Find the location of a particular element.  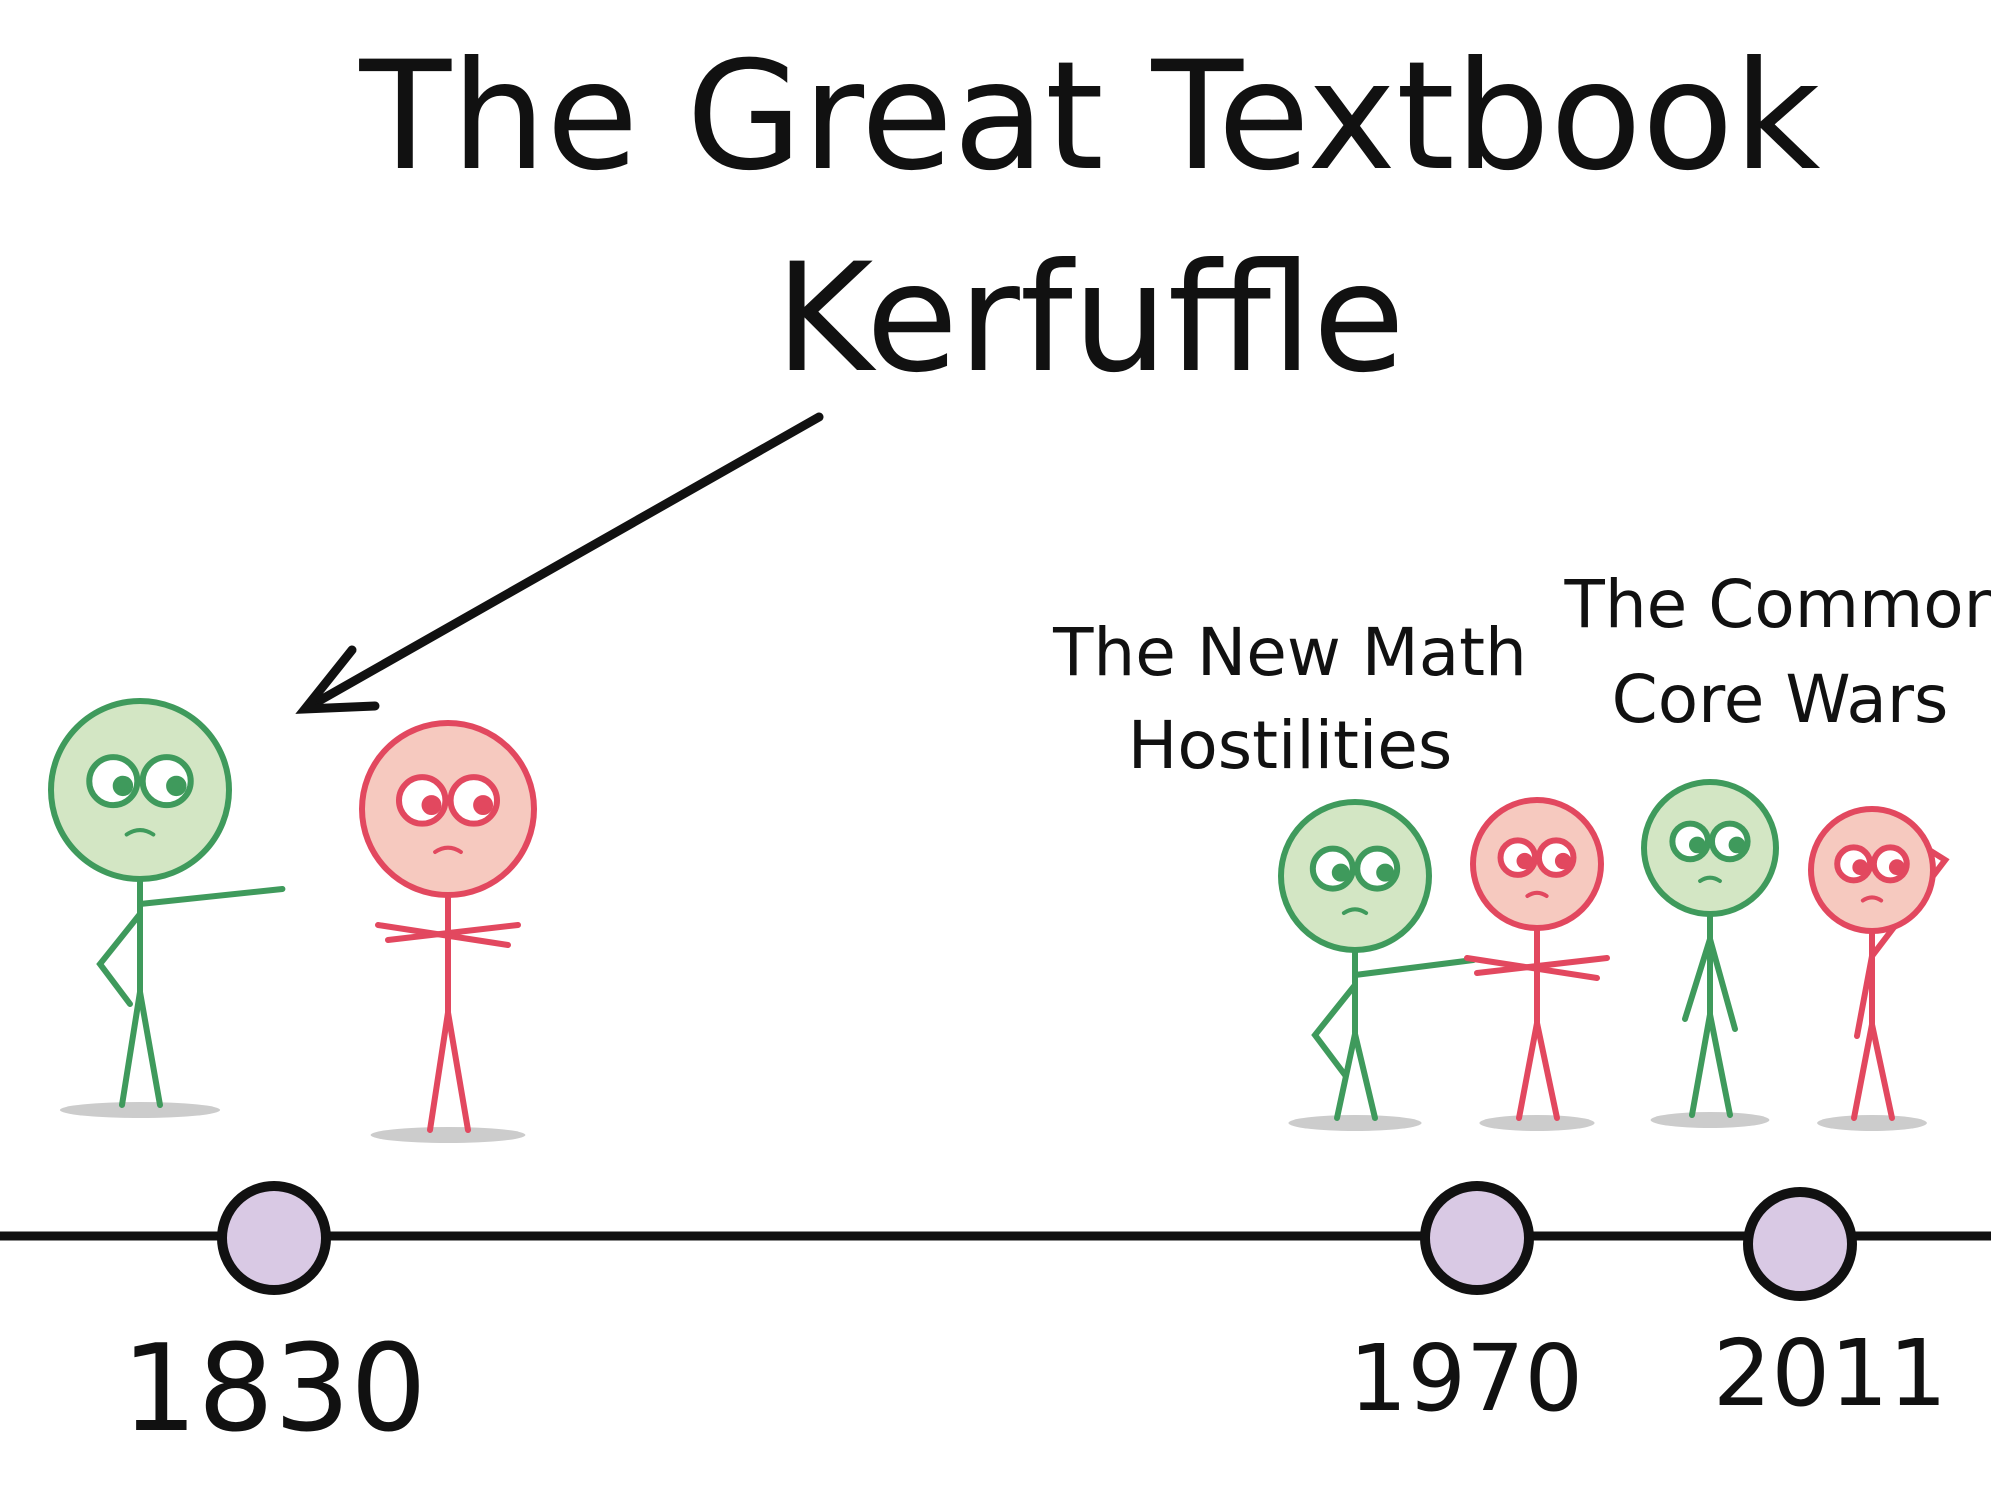

year-label-1830: 1830 is located at coordinates (273, 1389).